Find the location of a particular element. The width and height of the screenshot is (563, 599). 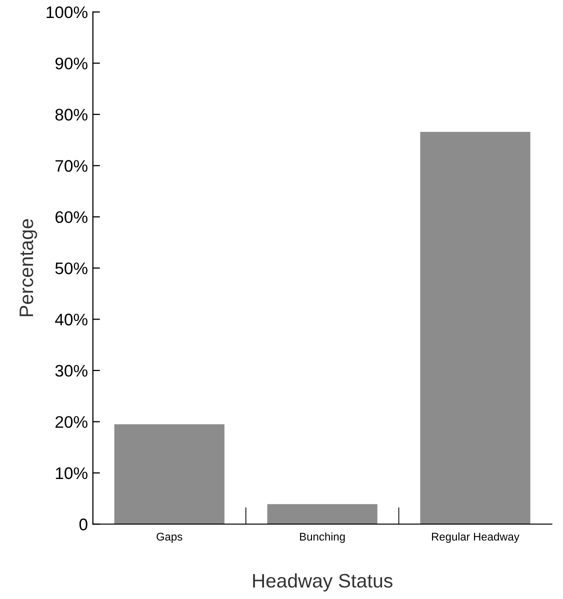

y-axis-title: Percentage is located at coordinates (29, 267).